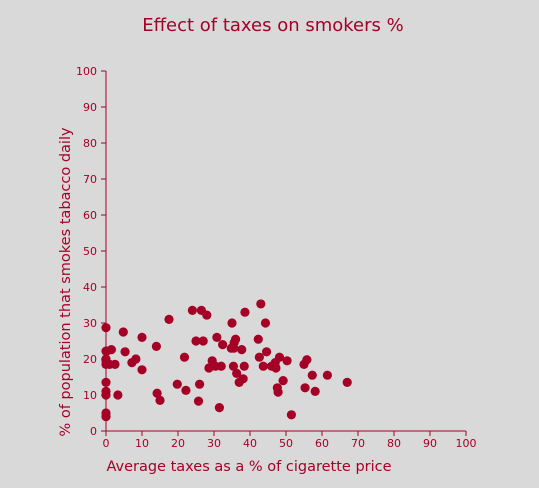  What do you see at coordinates (226, 360) in the screenshot?
I see `data-points` at bounding box center [226, 360].